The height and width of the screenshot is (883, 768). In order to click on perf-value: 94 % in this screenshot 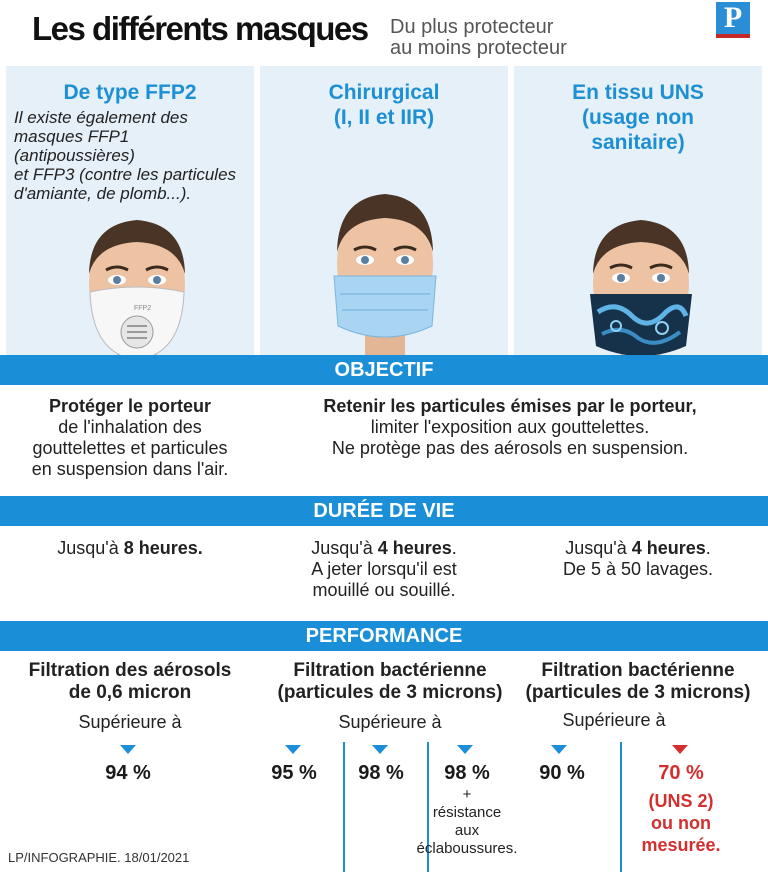, I will do `click(128, 773)`.